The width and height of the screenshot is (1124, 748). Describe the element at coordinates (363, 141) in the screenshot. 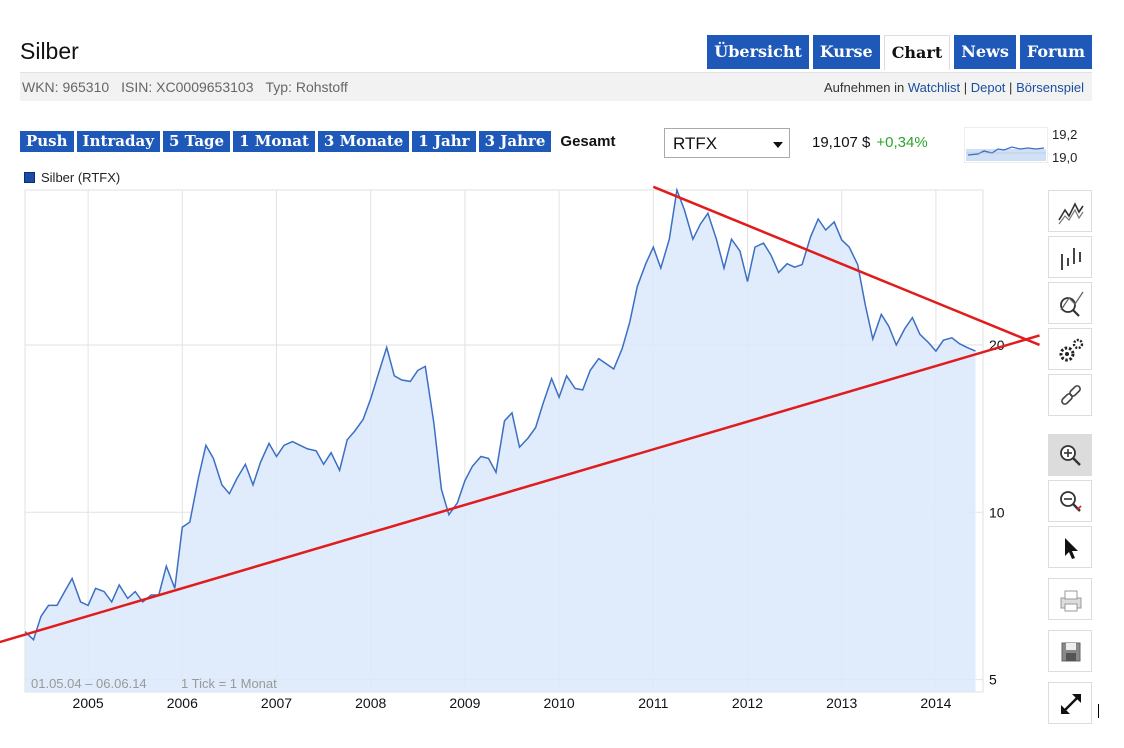

I see `range-3-monate: 3 Monate` at that location.